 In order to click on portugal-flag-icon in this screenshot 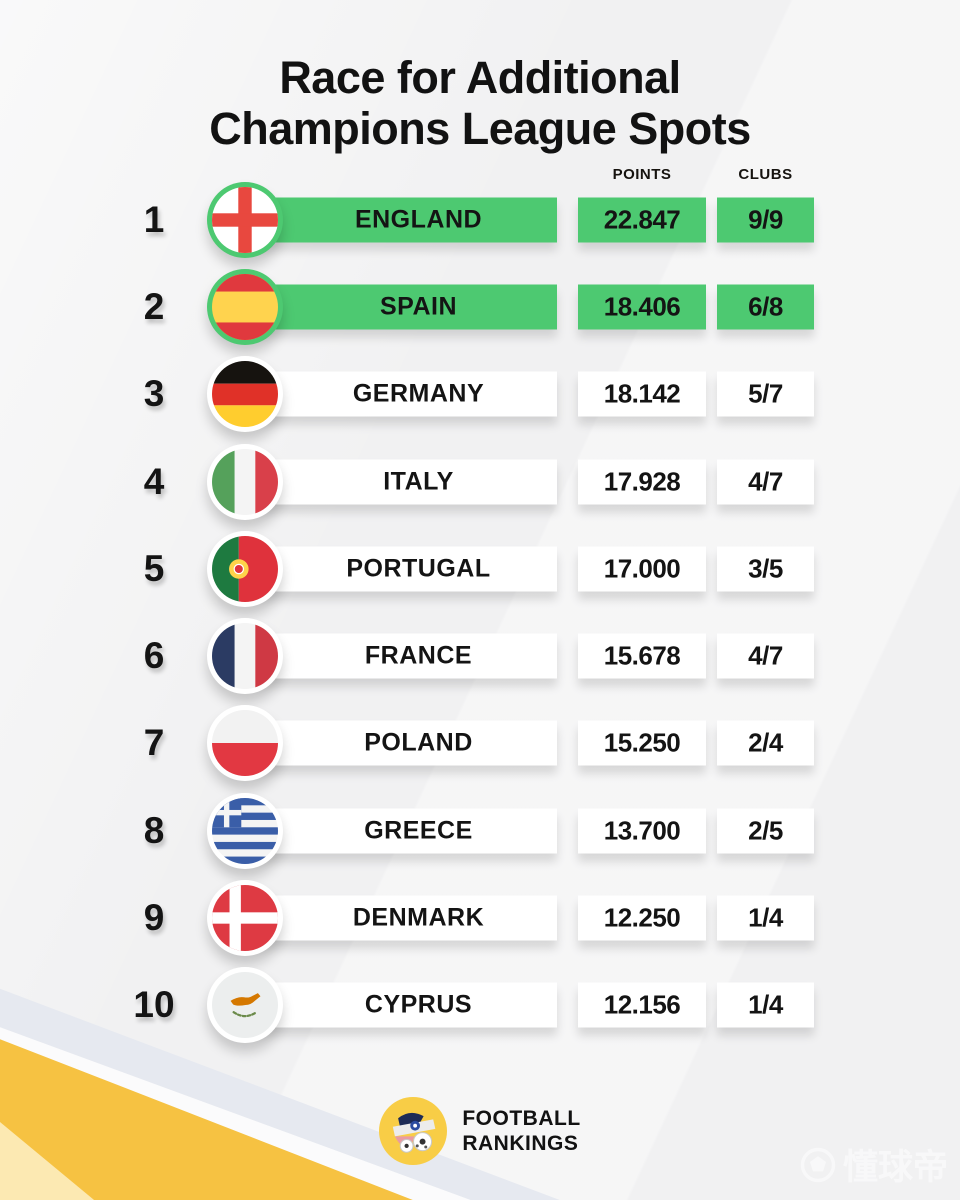, I will do `click(245, 568)`.